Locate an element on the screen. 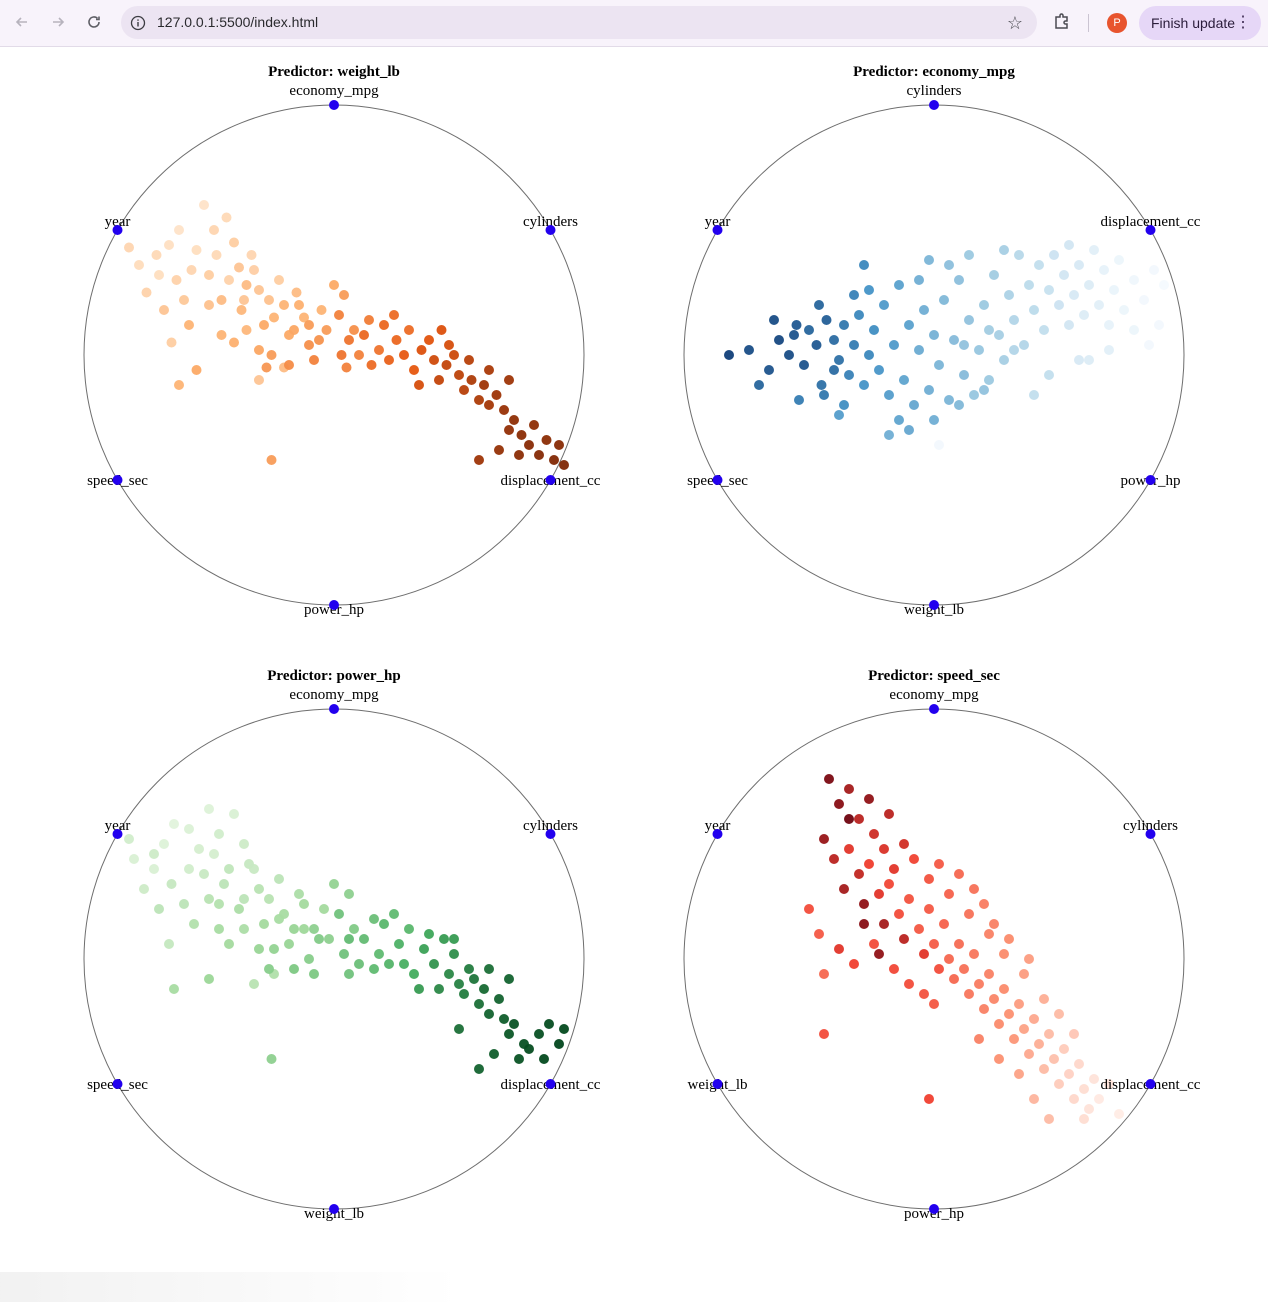  extensions-button is located at coordinates (1063, 22).